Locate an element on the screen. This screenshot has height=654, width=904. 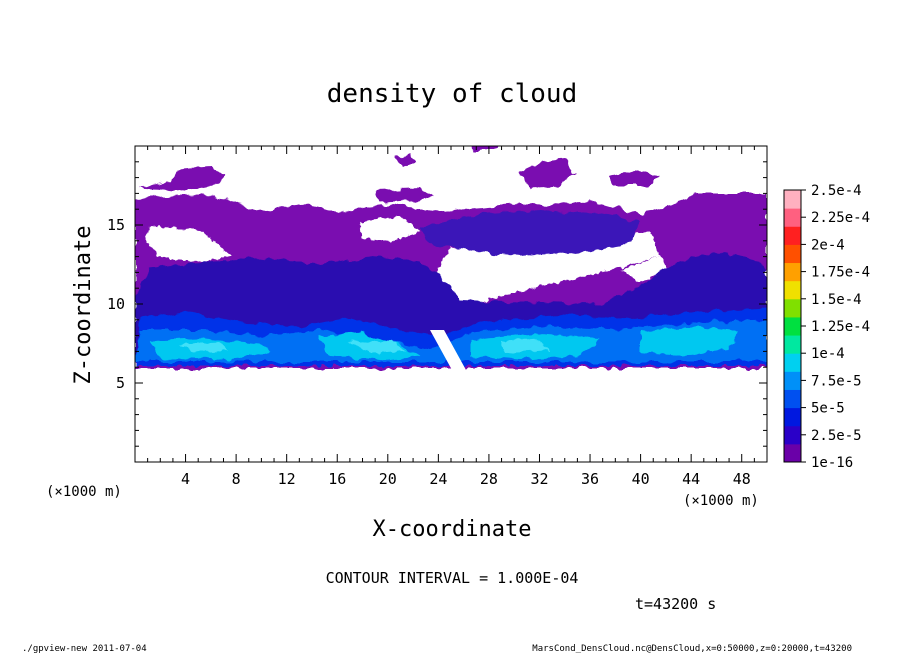
x-tick-label: 24 is located at coordinates (438, 479).